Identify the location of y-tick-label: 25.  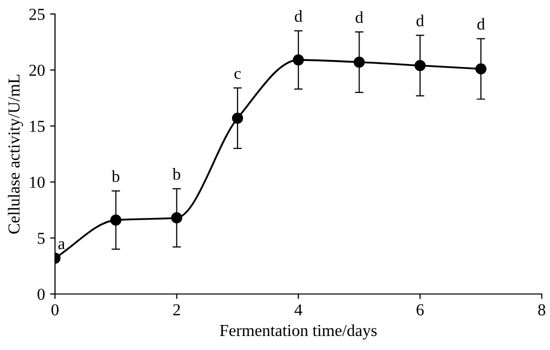
(37, 14).